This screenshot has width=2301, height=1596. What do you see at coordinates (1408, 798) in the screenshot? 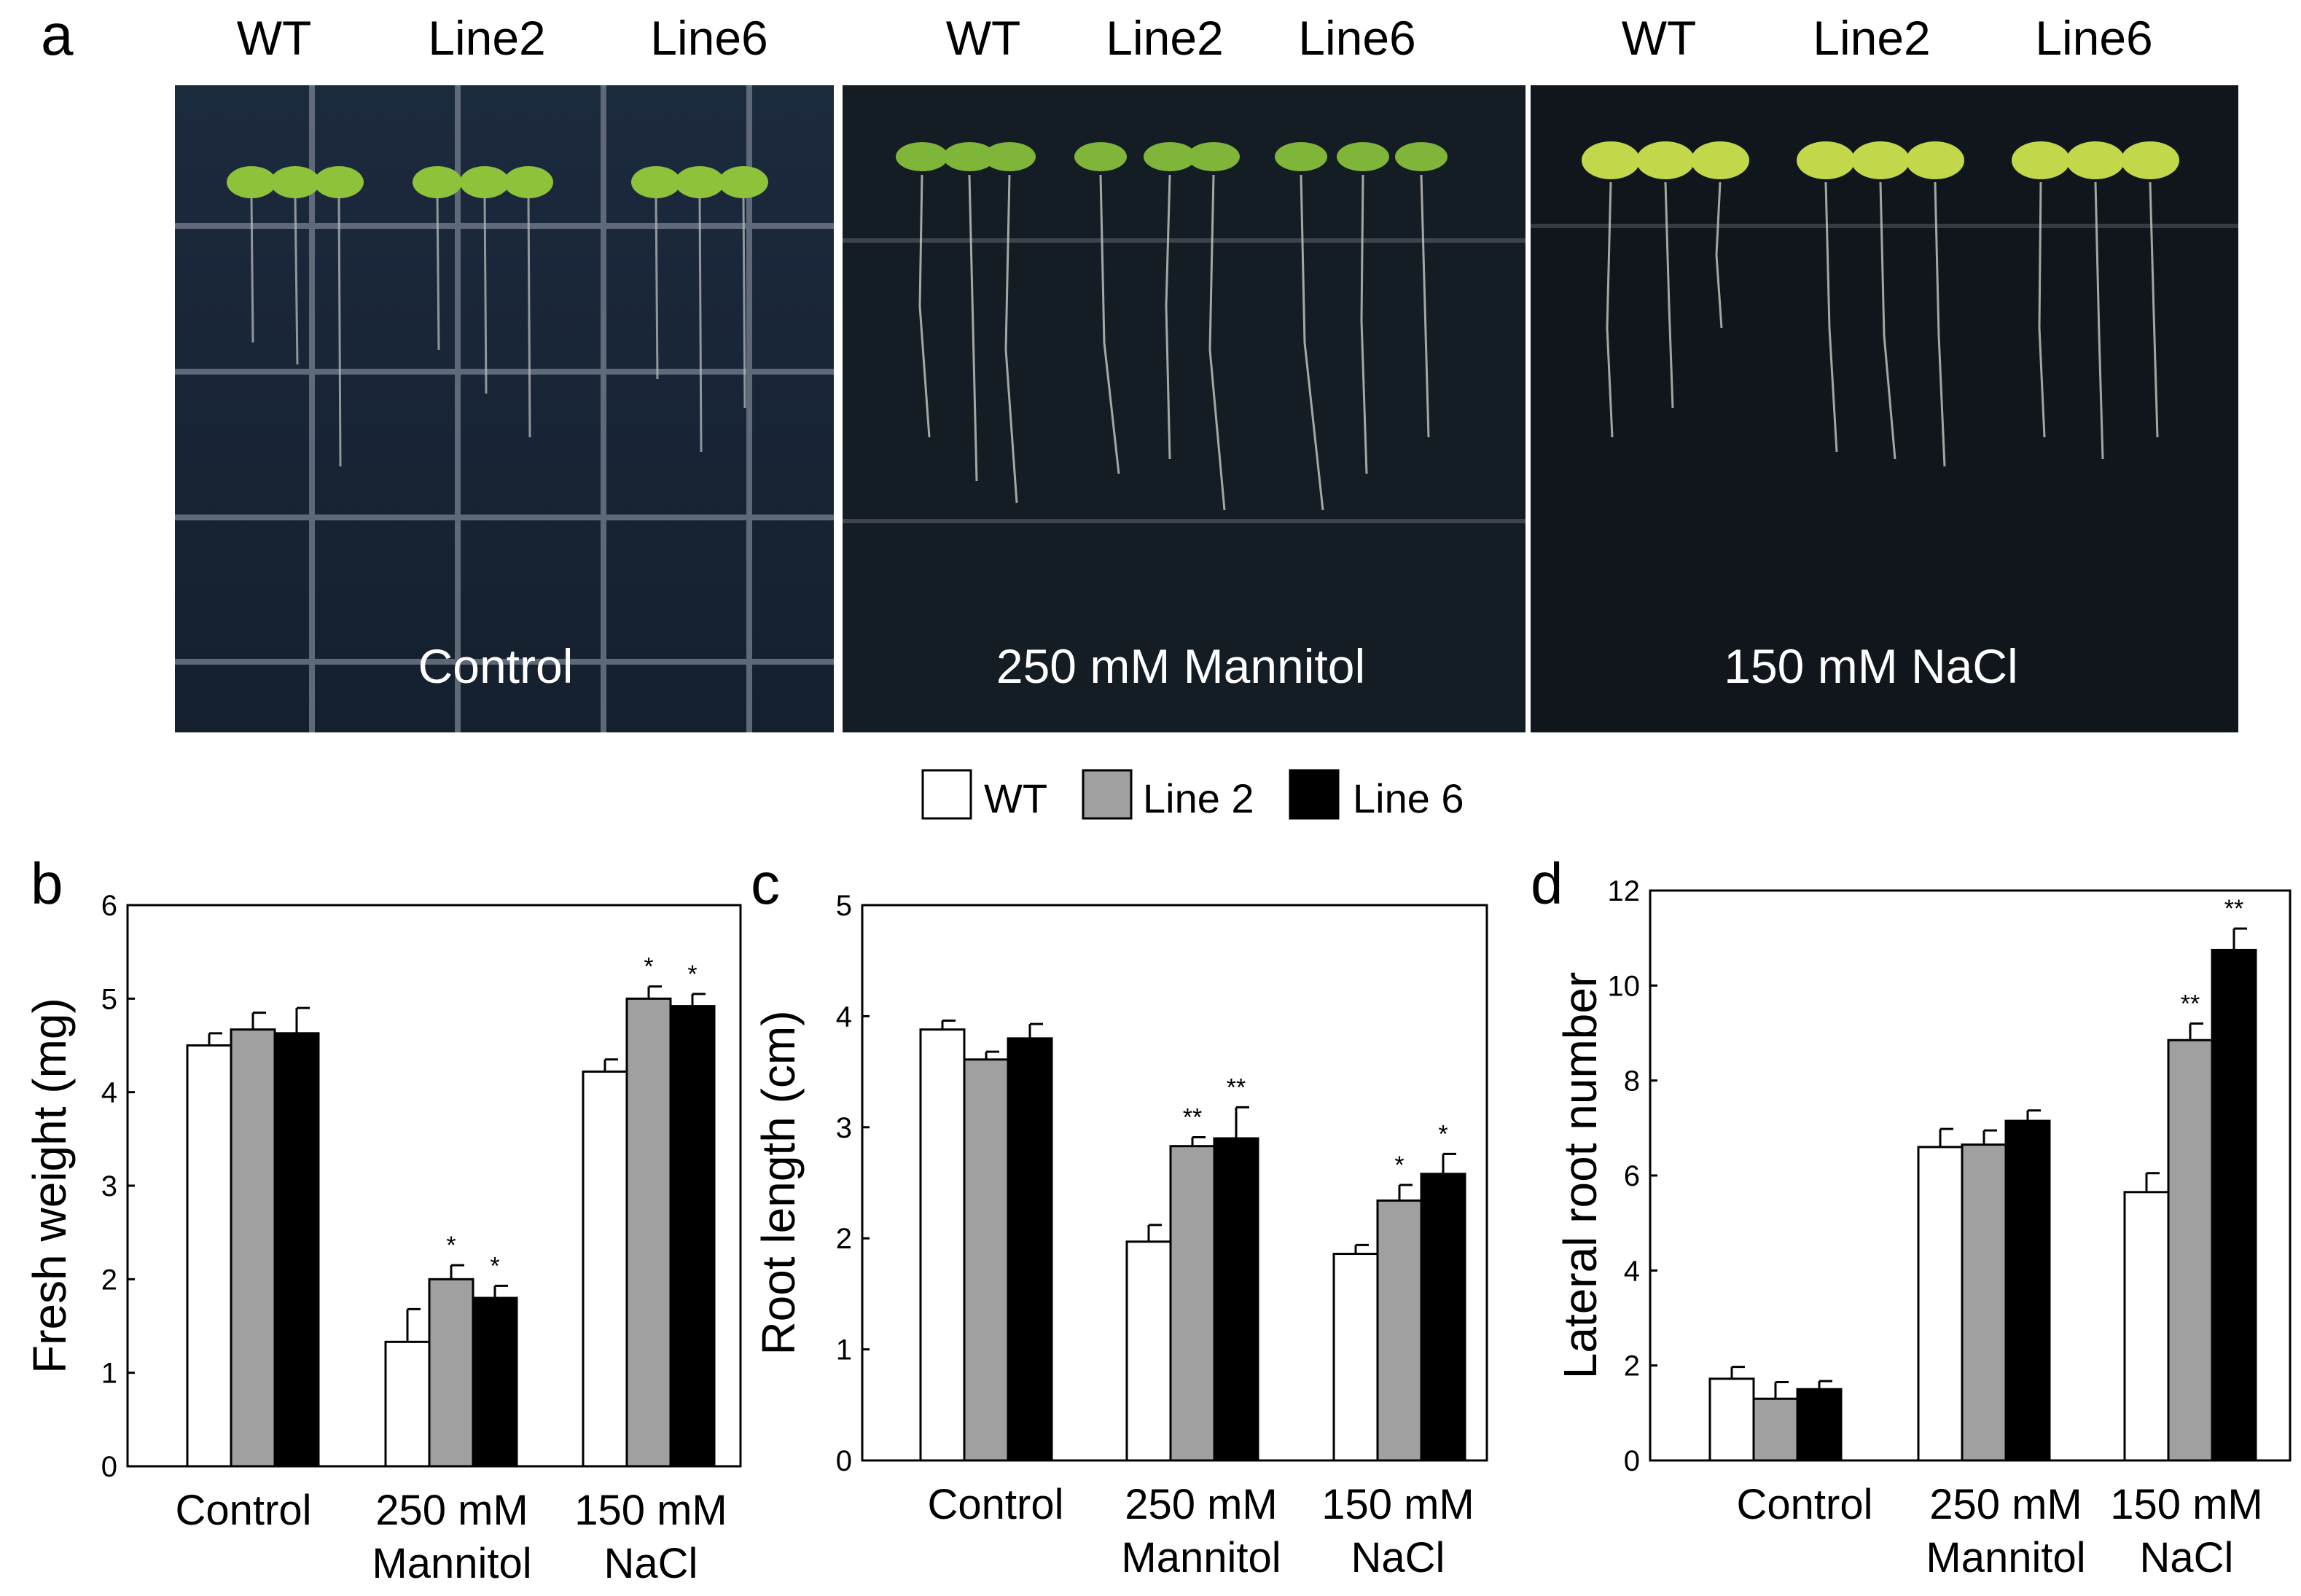
I see `legend-label-line6: Line 6` at bounding box center [1408, 798].